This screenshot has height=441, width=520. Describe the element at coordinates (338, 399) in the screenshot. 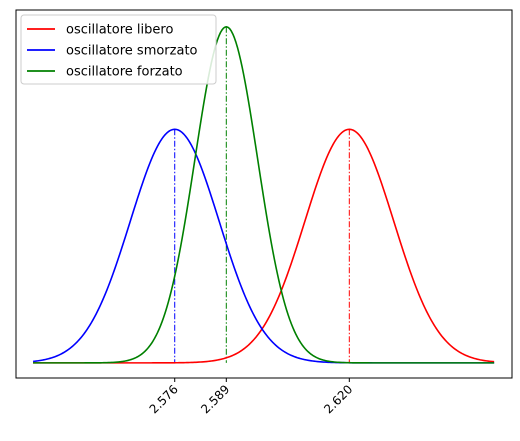

I see `x-tick-label: 2.620` at that location.